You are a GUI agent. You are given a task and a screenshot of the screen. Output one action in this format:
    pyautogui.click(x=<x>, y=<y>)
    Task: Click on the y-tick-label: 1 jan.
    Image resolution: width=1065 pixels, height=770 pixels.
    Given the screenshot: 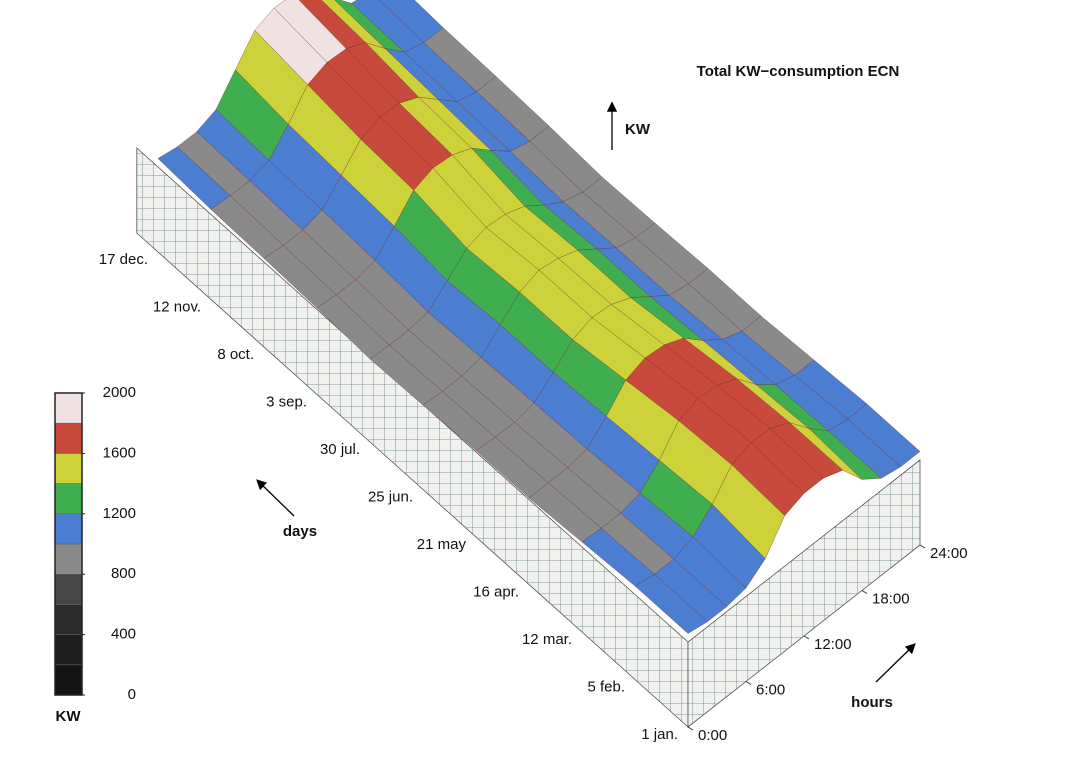 What is the action you would take?
    pyautogui.click(x=659, y=734)
    